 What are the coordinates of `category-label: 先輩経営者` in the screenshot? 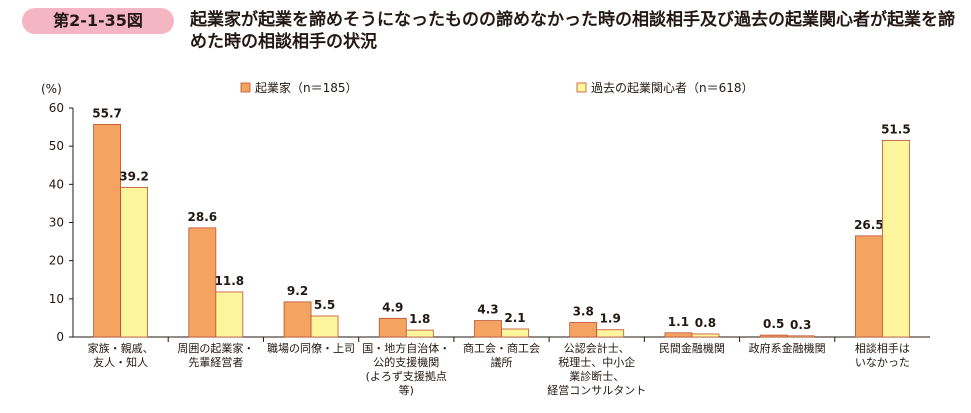 It's located at (215, 362).